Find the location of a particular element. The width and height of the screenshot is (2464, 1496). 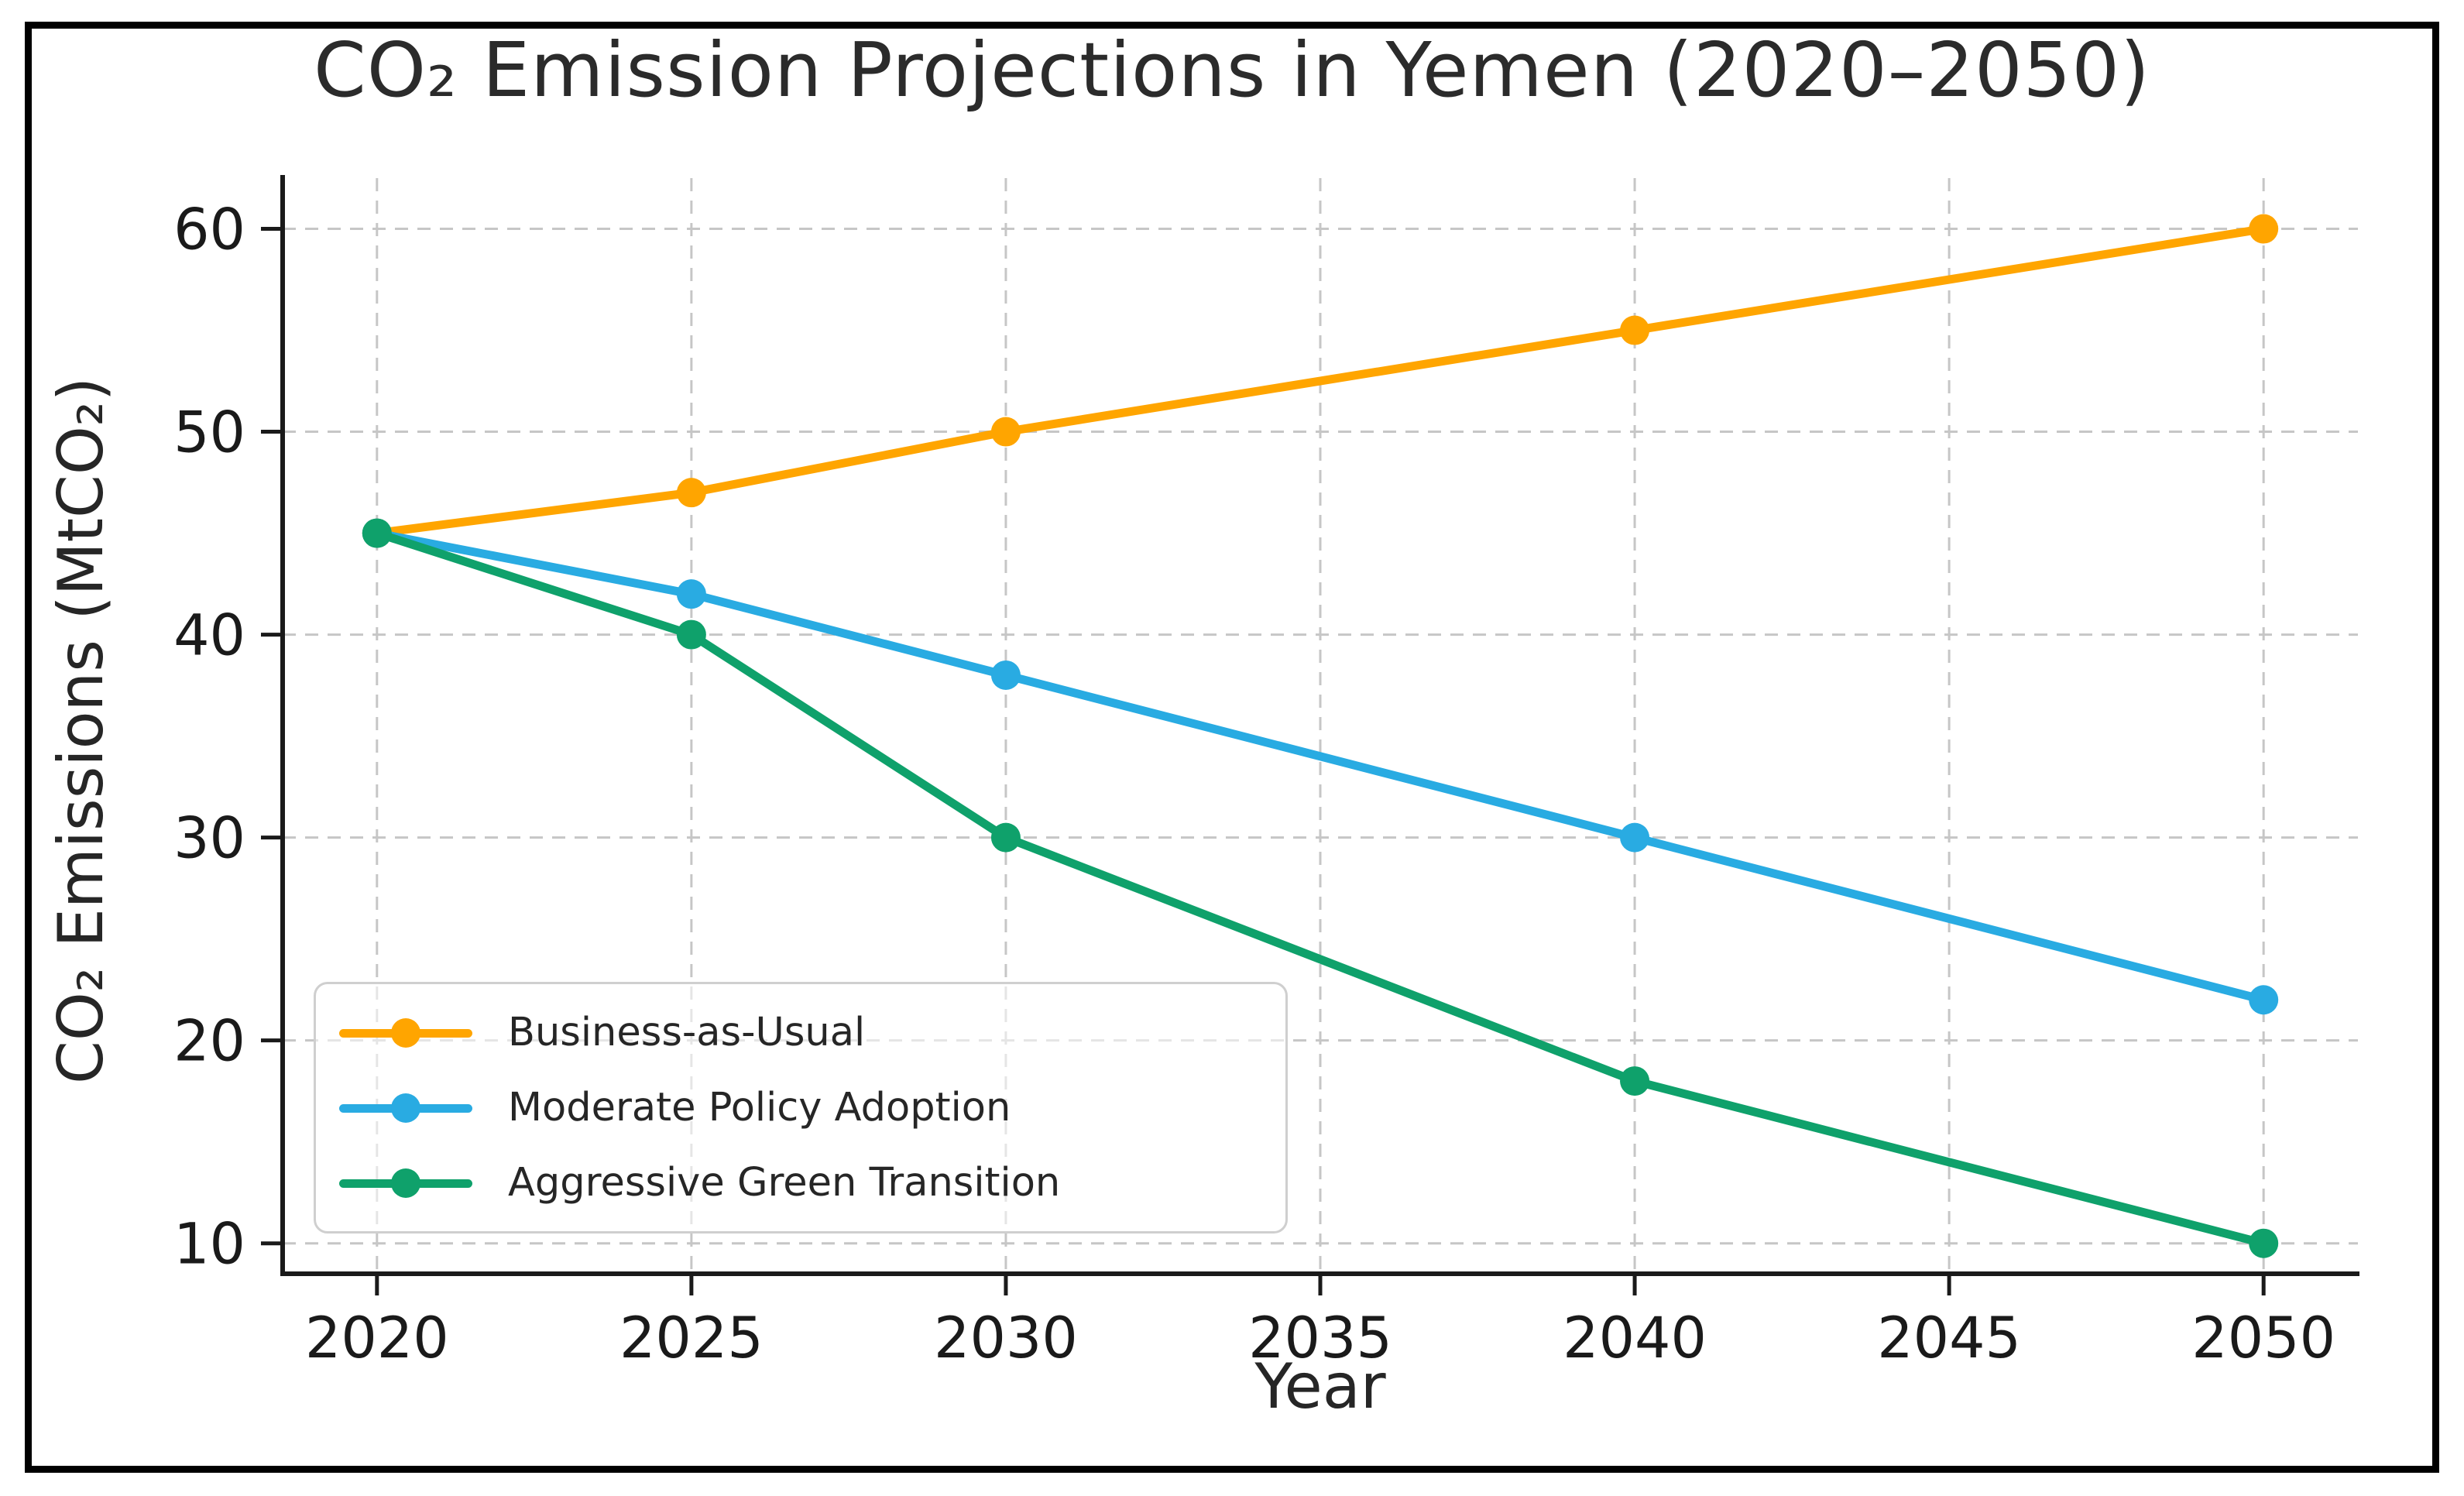

x-tick-label-2045: 2045 is located at coordinates (1949, 1338).